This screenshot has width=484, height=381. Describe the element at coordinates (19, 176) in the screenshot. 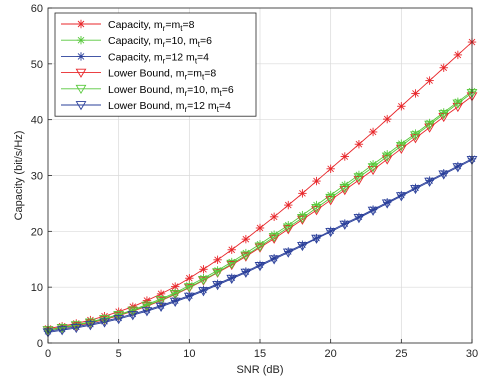

I see `y-axis-label: Capacity (bit/s/Hz)` at that location.